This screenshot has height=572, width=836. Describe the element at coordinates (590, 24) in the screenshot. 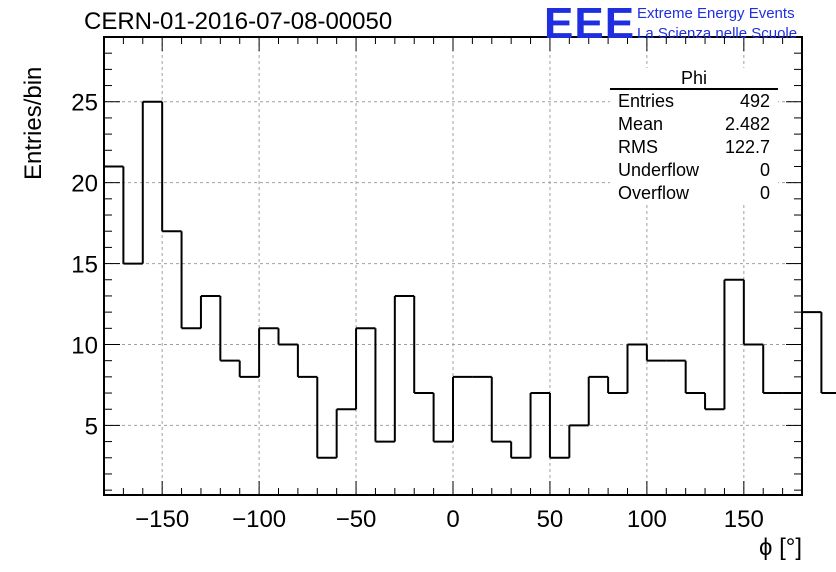

I see `eee-logo: EEE` at that location.